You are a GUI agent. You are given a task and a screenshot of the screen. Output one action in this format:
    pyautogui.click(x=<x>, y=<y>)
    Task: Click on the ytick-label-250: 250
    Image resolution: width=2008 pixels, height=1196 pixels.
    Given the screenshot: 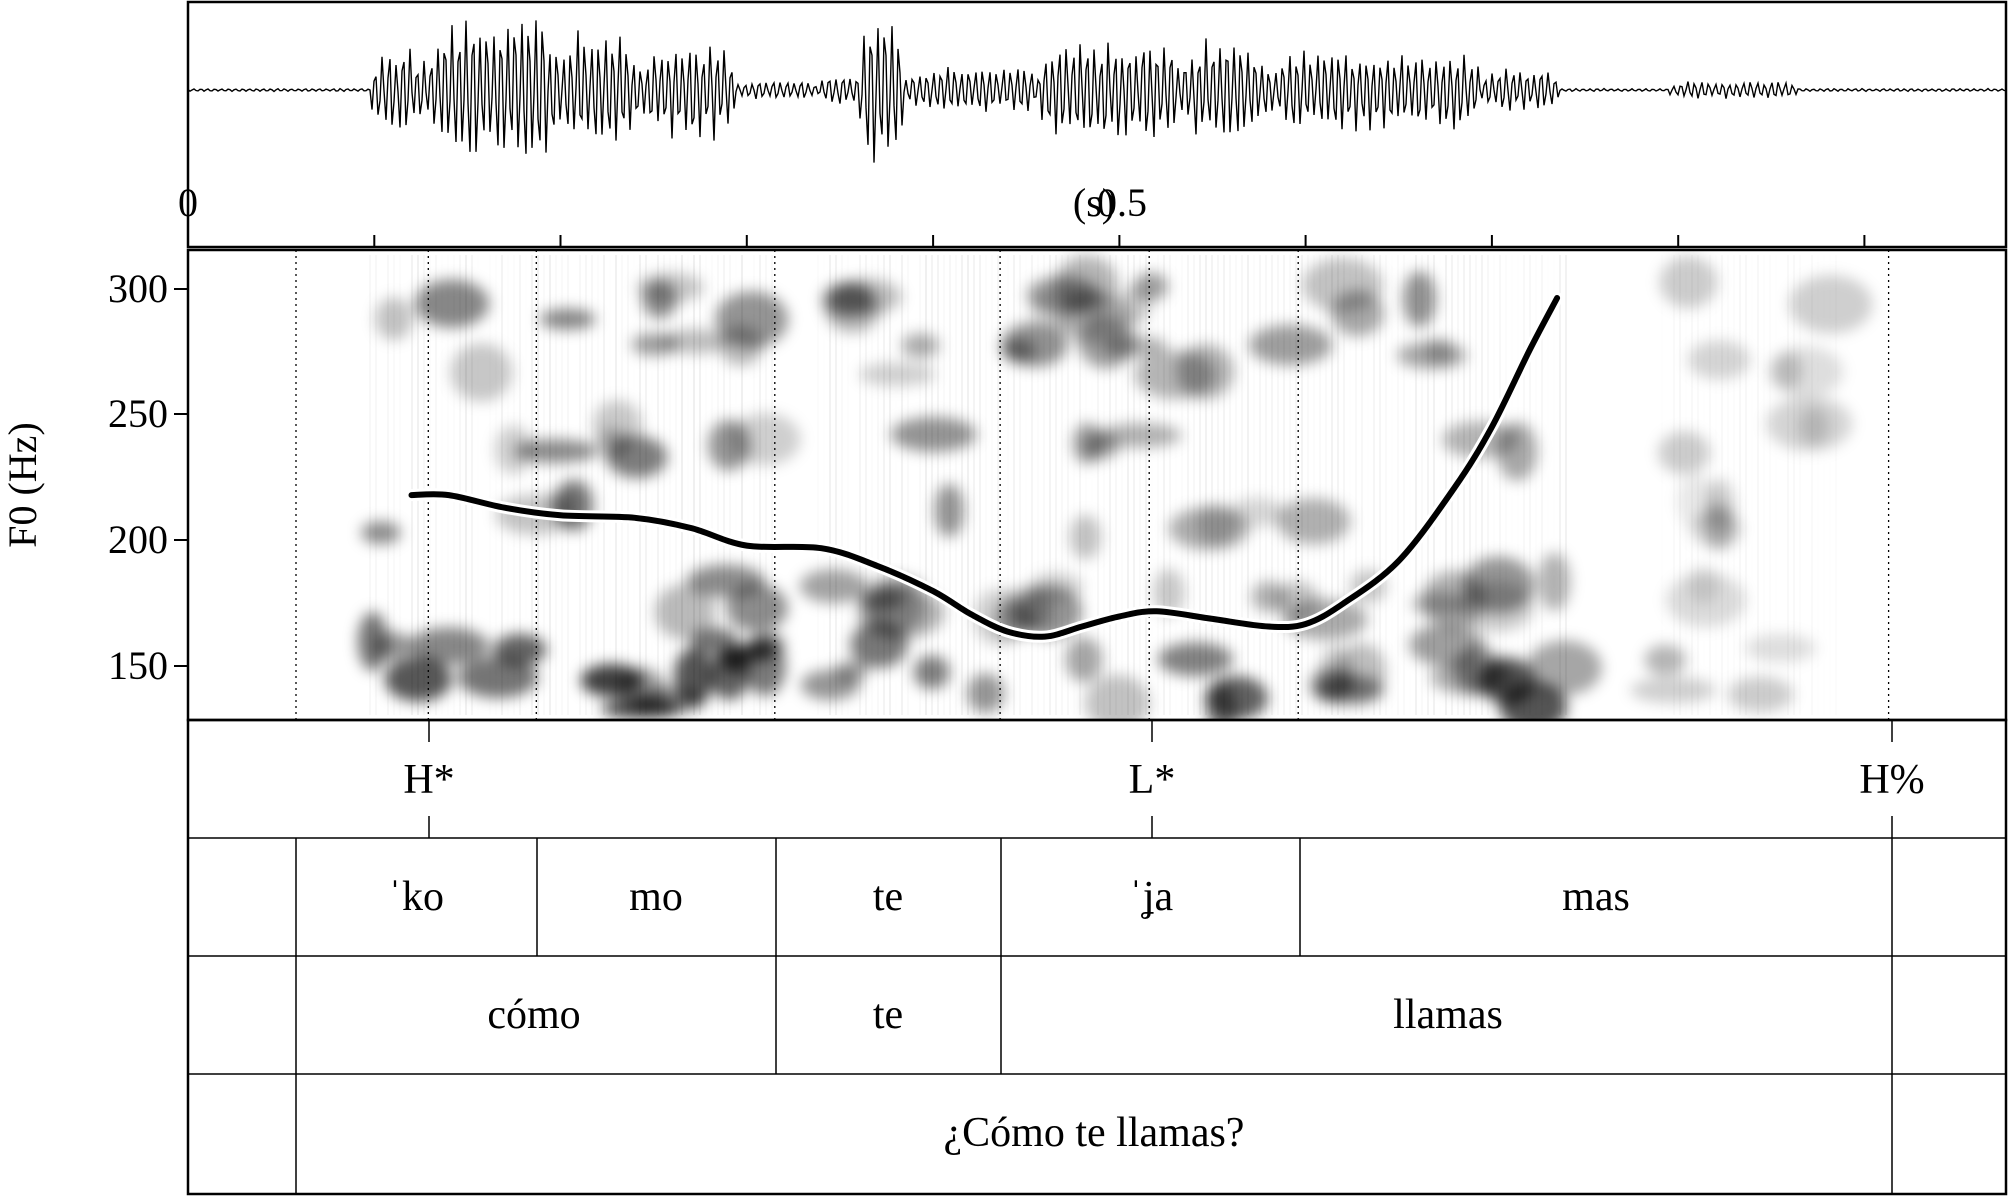 What is the action you would take?
    pyautogui.click(x=138, y=413)
    